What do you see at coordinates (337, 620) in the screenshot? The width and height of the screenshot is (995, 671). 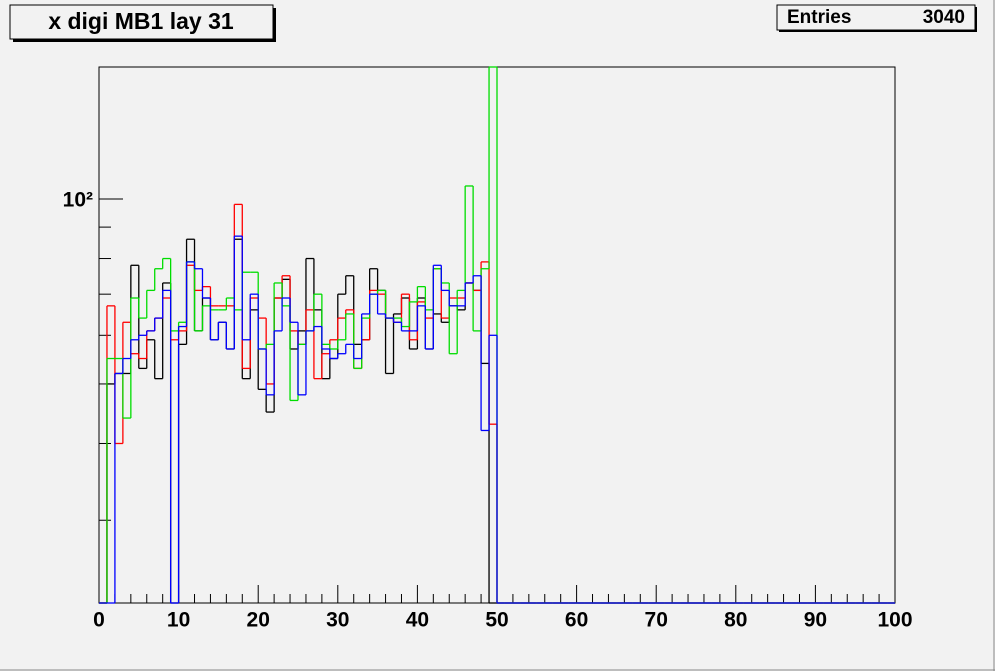 I see `x-tick-label: 30` at bounding box center [337, 620].